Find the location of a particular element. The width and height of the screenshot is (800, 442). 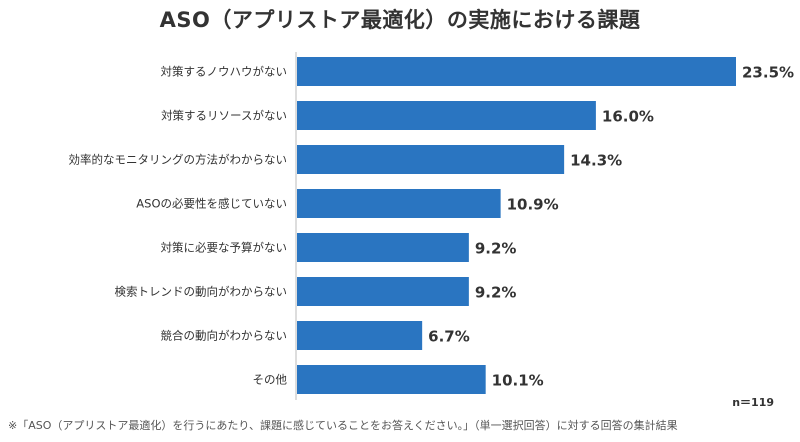

category-label: 対策するノウハウがない is located at coordinates (224, 72).